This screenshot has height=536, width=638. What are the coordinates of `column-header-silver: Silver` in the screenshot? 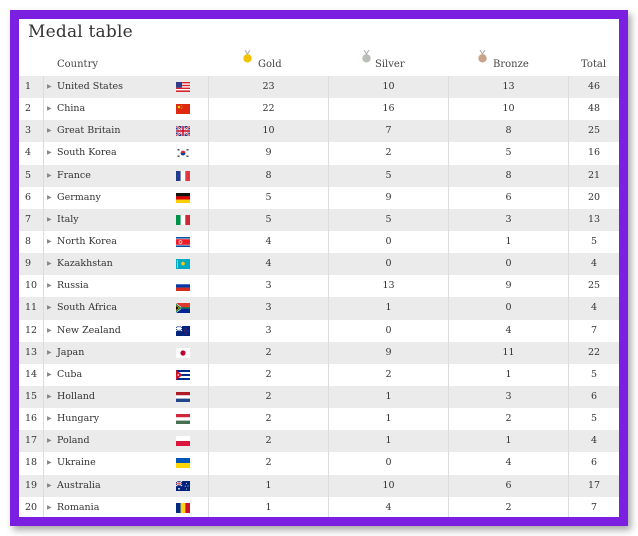 It's located at (390, 64).